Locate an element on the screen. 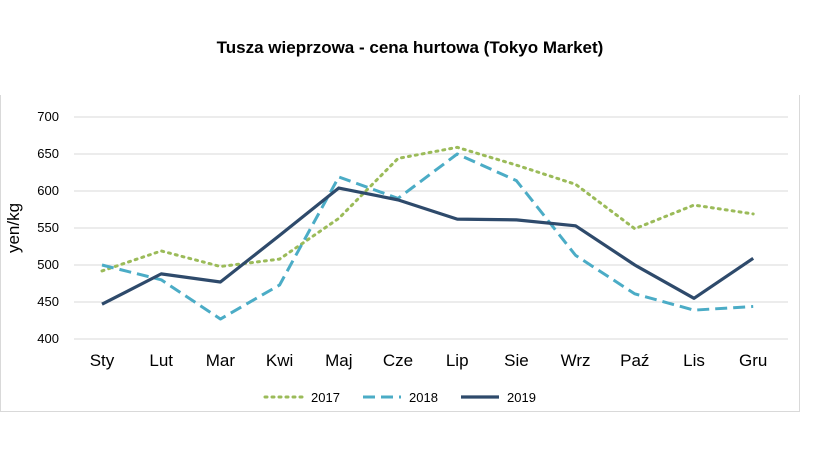 The image size is (820, 461). chart-border-bottom is located at coordinates (400, 411).